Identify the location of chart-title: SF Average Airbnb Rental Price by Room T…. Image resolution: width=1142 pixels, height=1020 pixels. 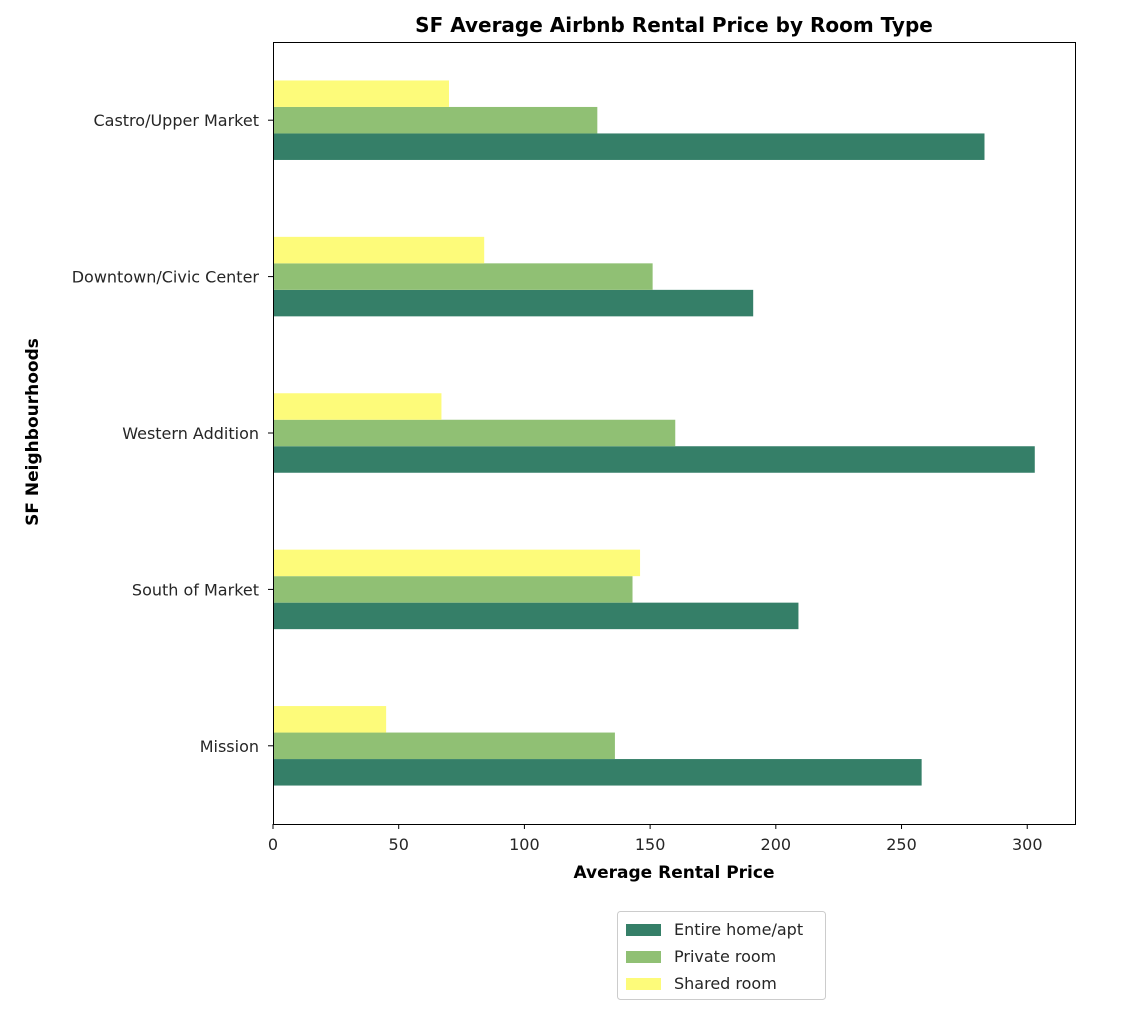
(674, 25).